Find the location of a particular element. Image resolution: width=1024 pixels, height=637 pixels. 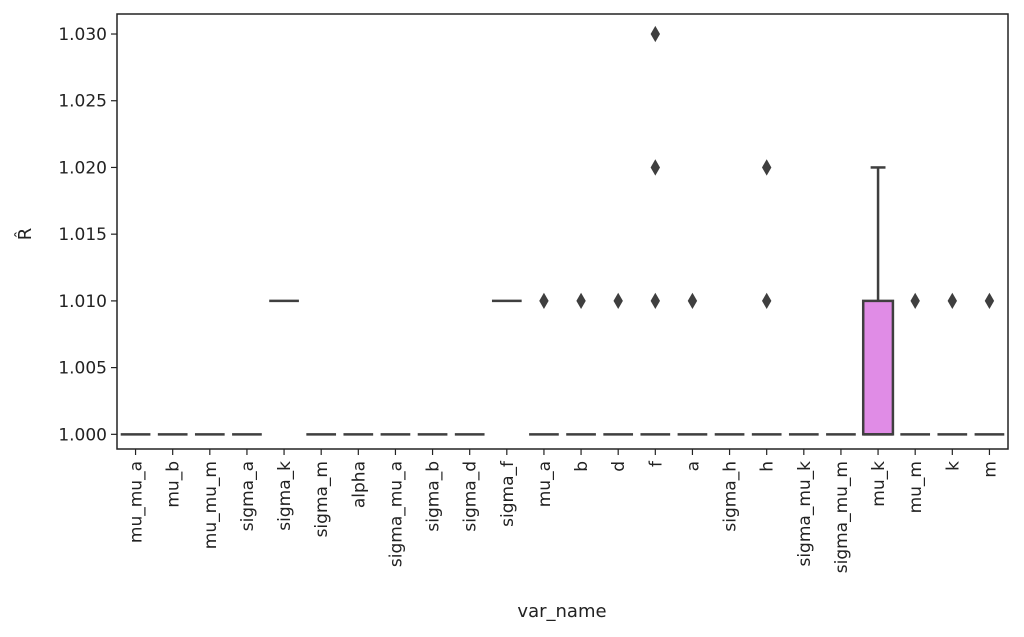

x-tick-label: sigma_m is located at coordinates (322, 499).